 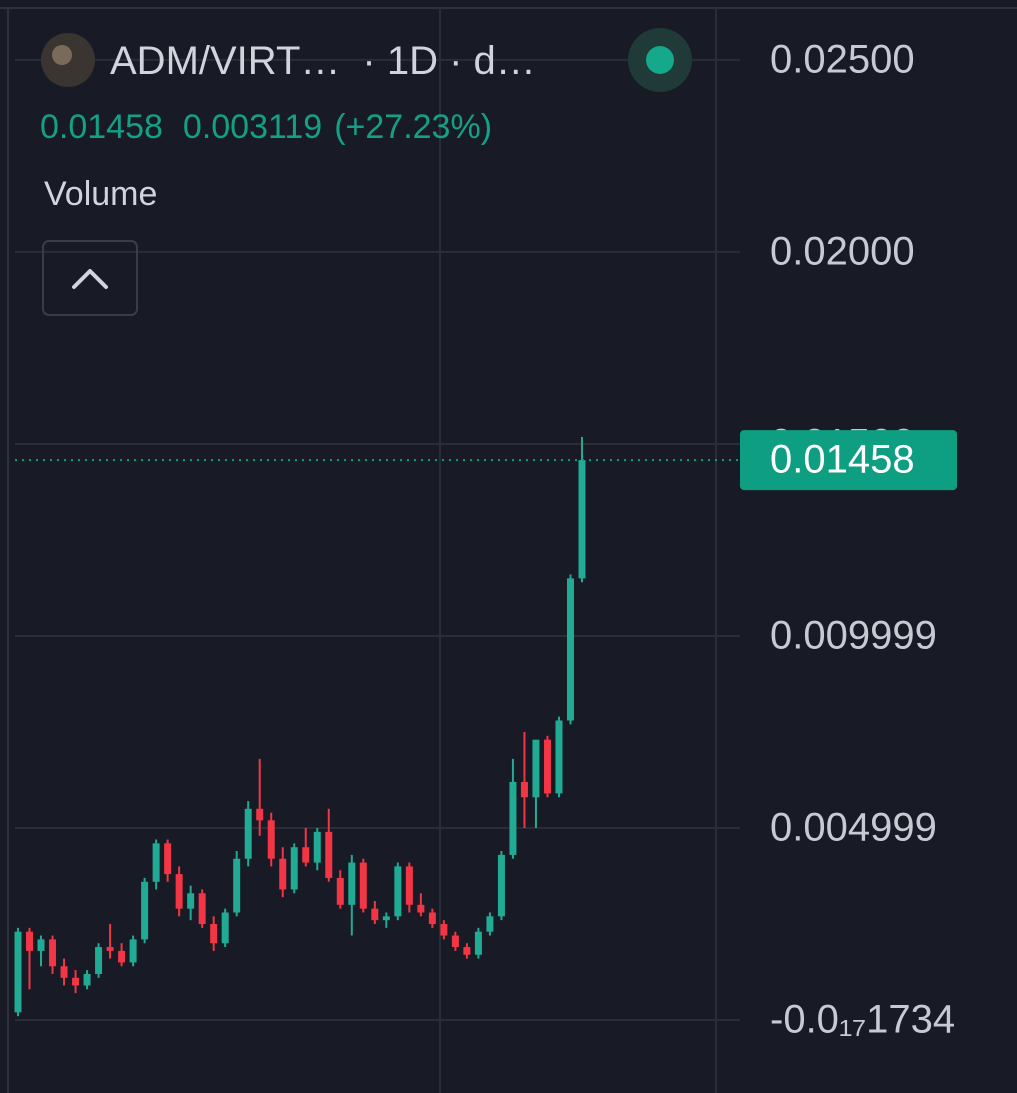 What do you see at coordinates (842, 460) in the screenshot?
I see `price-label: 0.01458` at bounding box center [842, 460].